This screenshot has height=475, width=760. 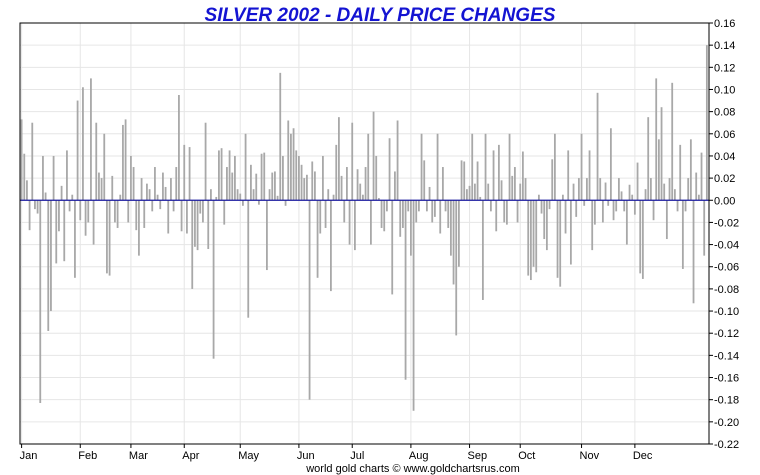 I want to click on x-axis-tick-labels: Jan Feb Mar Apr May Jun Jul Aug Sep Oct Nov Dec, so click(x=336, y=456).